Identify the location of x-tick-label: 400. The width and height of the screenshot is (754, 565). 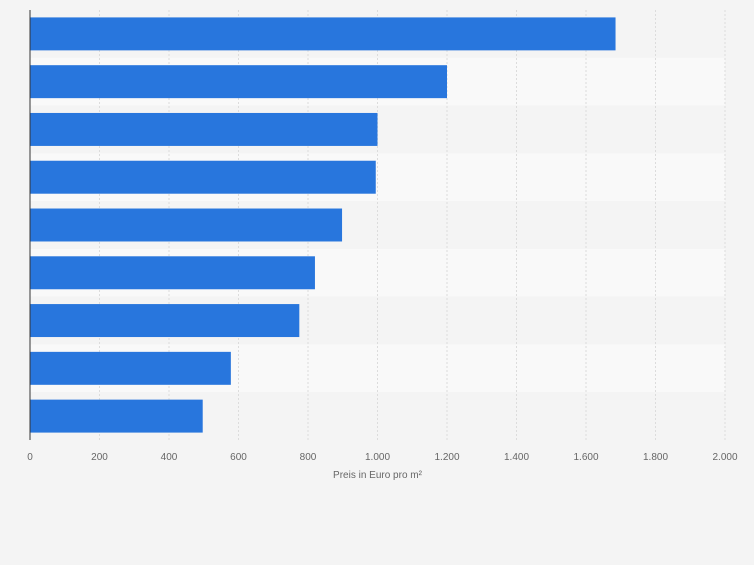
(169, 457).